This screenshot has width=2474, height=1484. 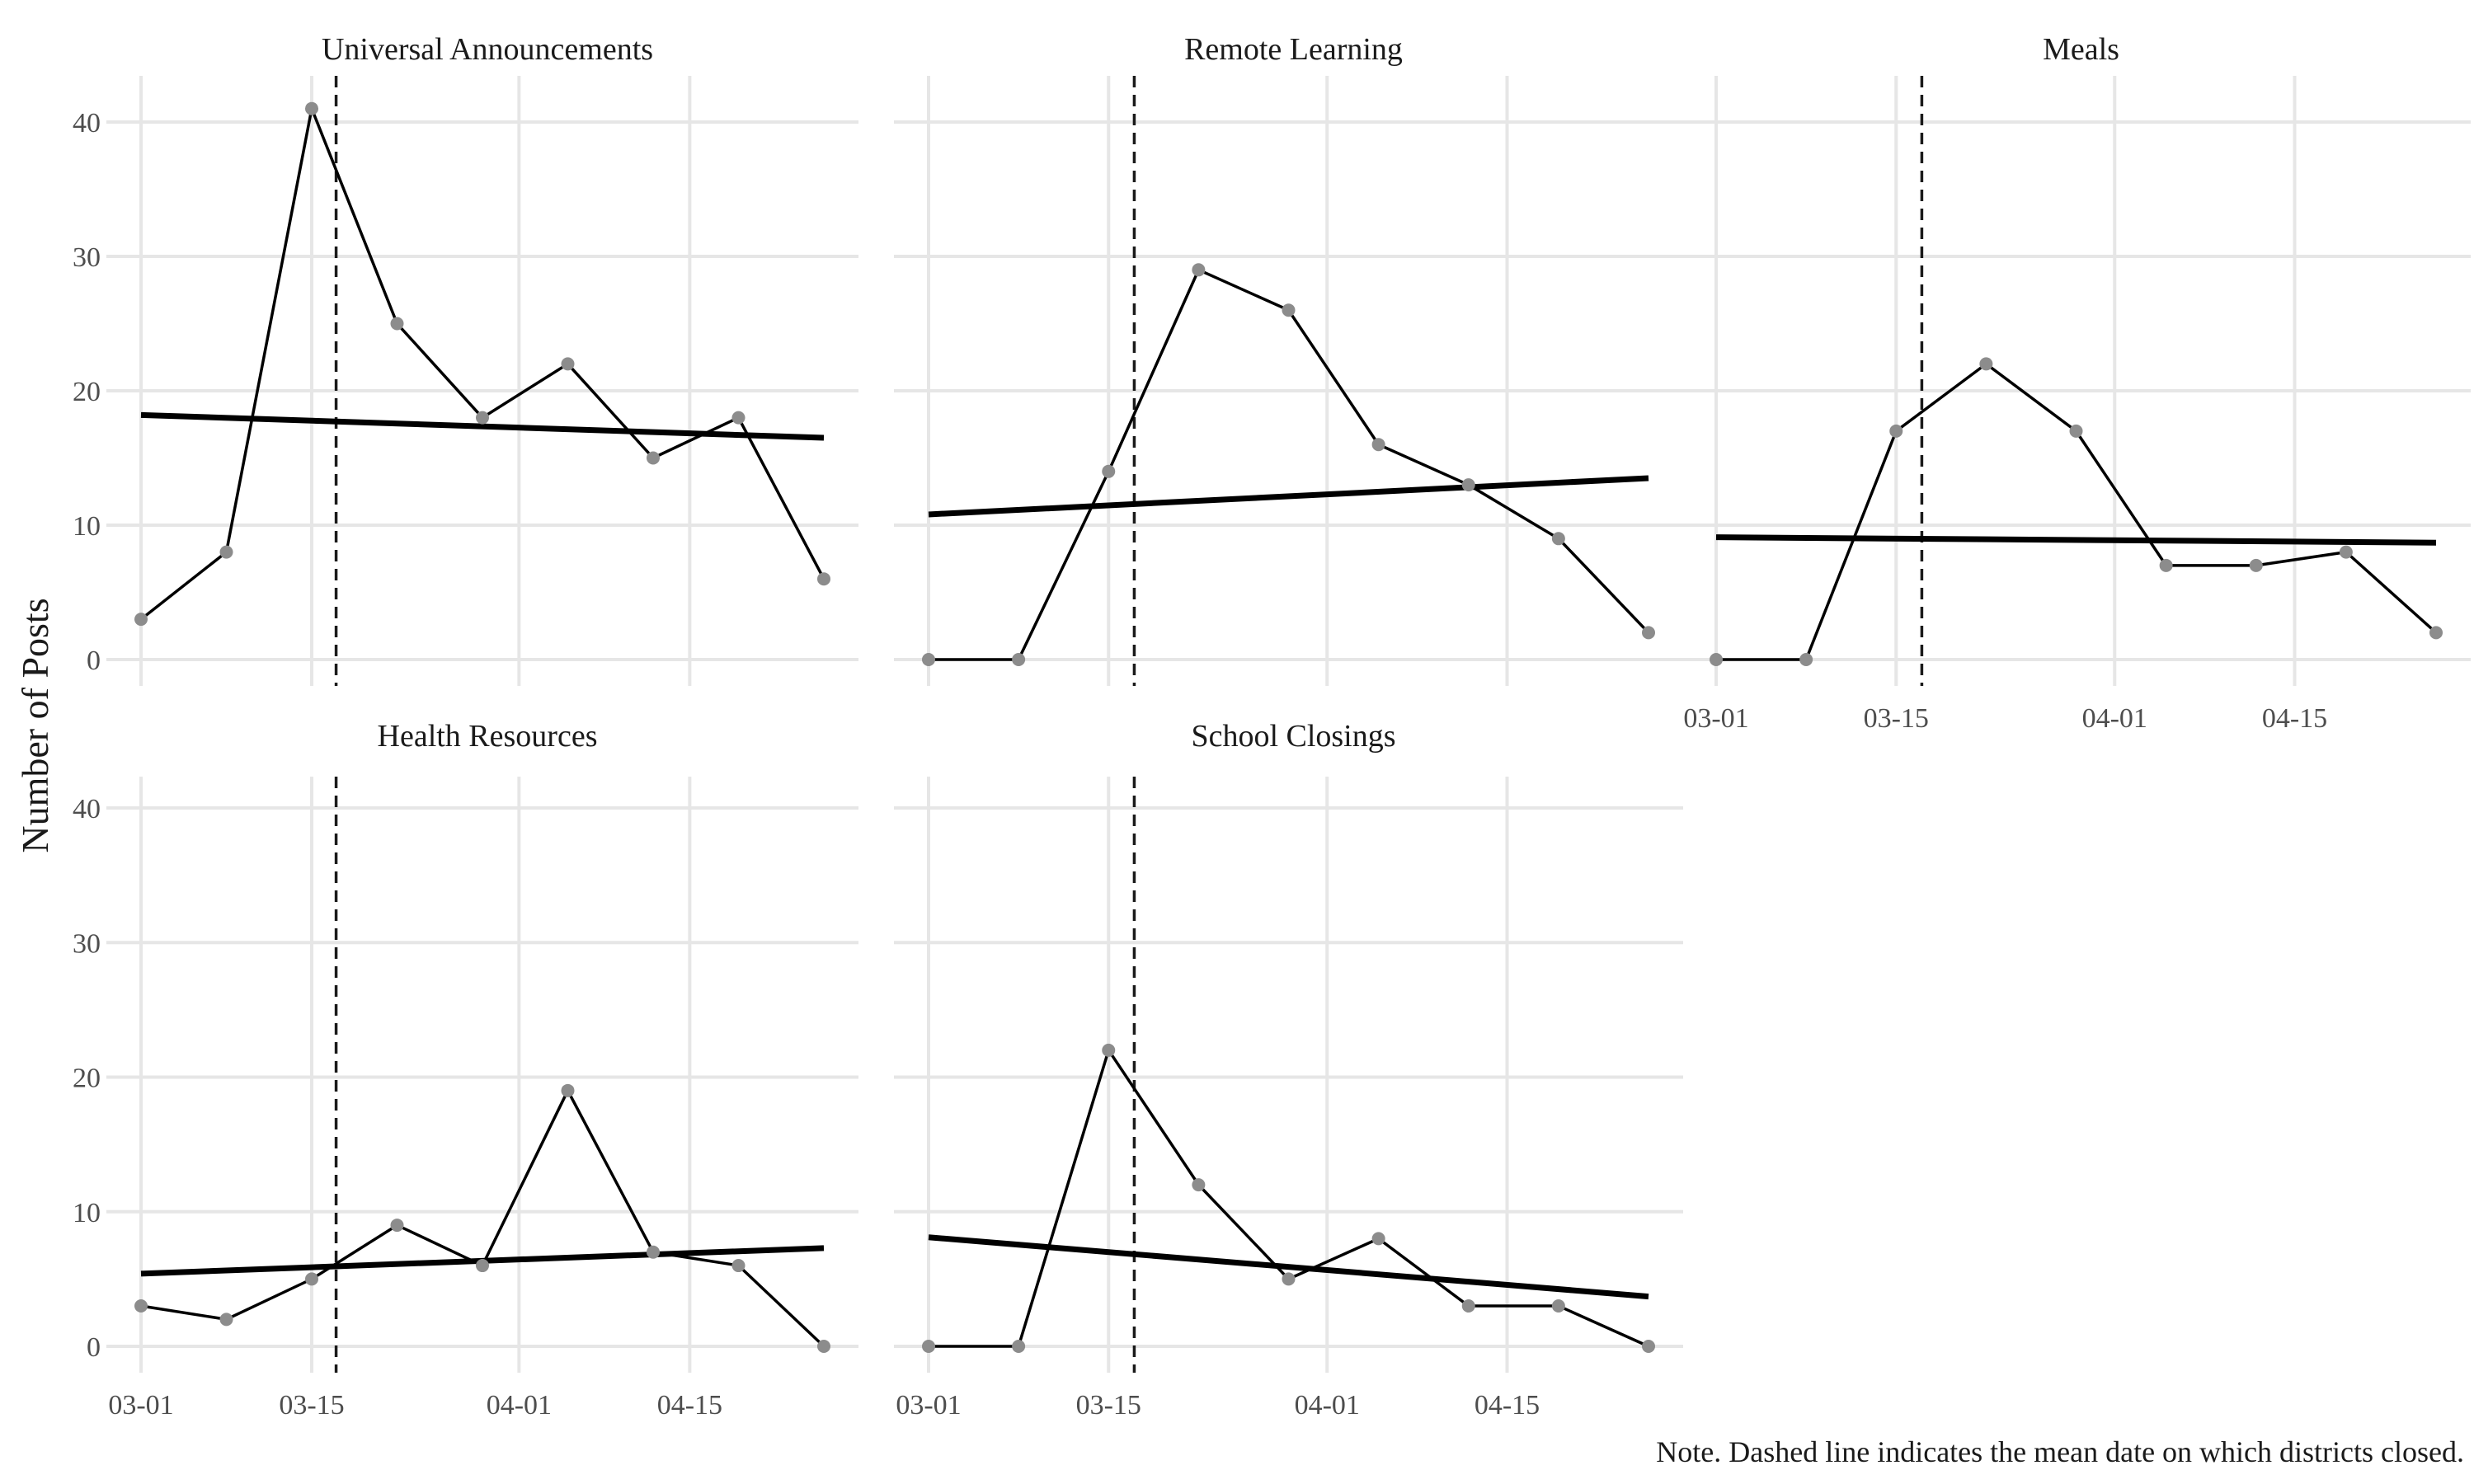 What do you see at coordinates (1293, 49) in the screenshot?
I see `panel-title: Remote Learning` at bounding box center [1293, 49].